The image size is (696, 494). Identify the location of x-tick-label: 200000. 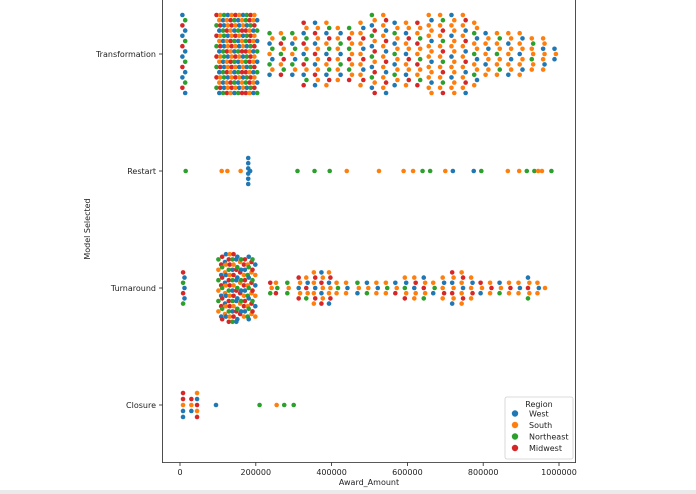
(256, 472).